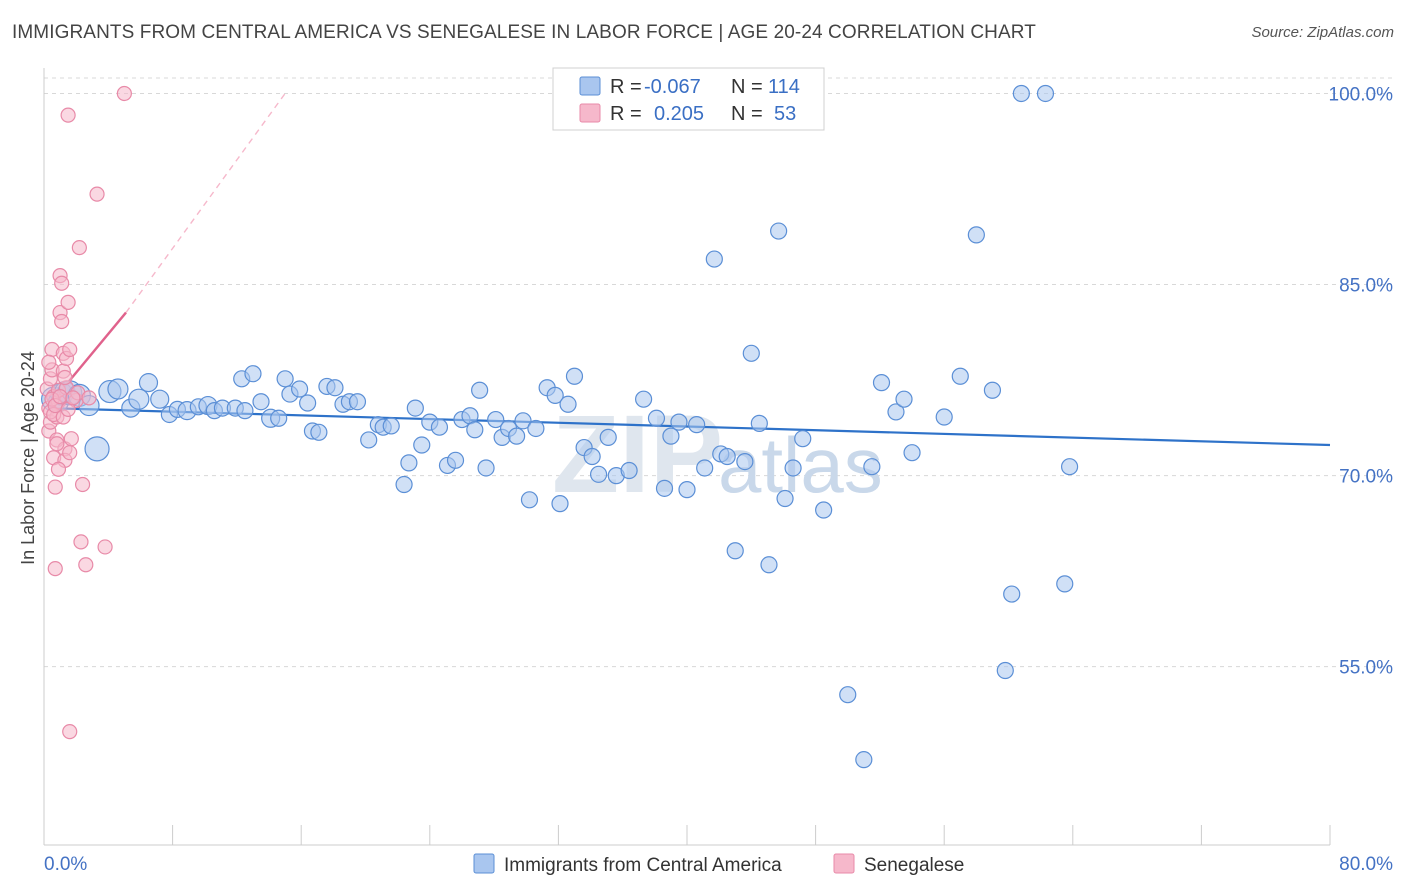  I want to click on legend-swatch-blue, so click(590, 86).